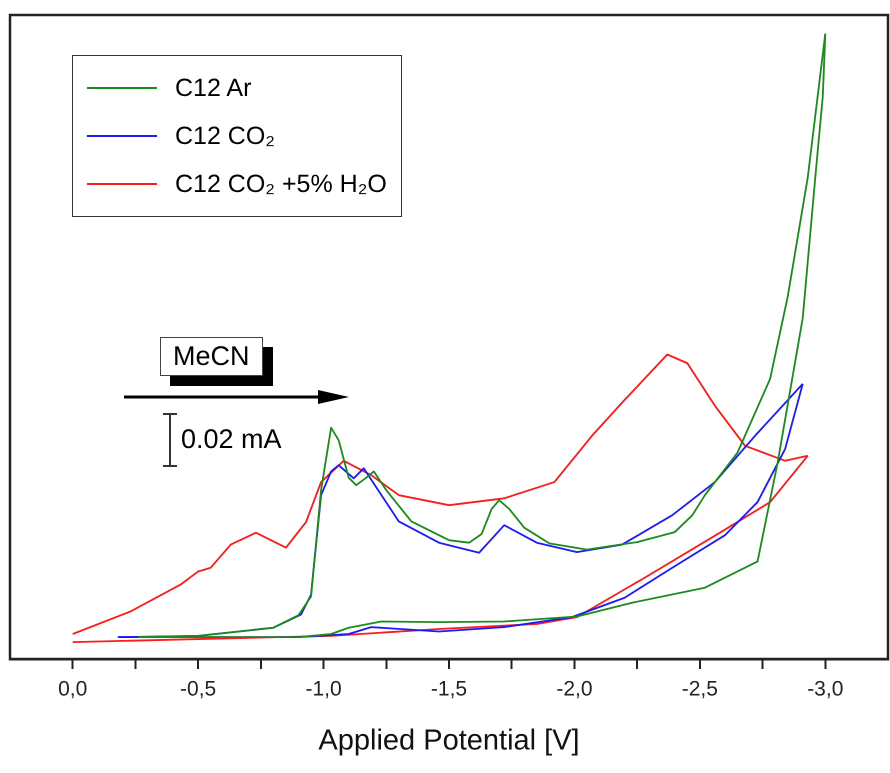 Image resolution: width=890 pixels, height=773 pixels. I want to click on annotation: MeCN, so click(211, 356).